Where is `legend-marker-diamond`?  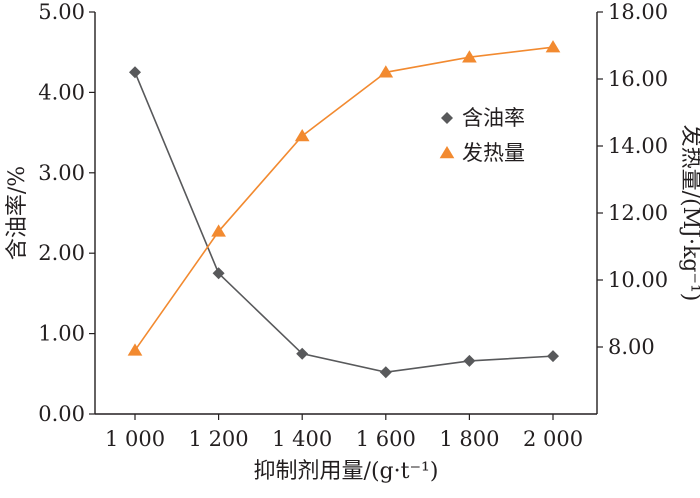 legend-marker-diamond is located at coordinates (447, 118).